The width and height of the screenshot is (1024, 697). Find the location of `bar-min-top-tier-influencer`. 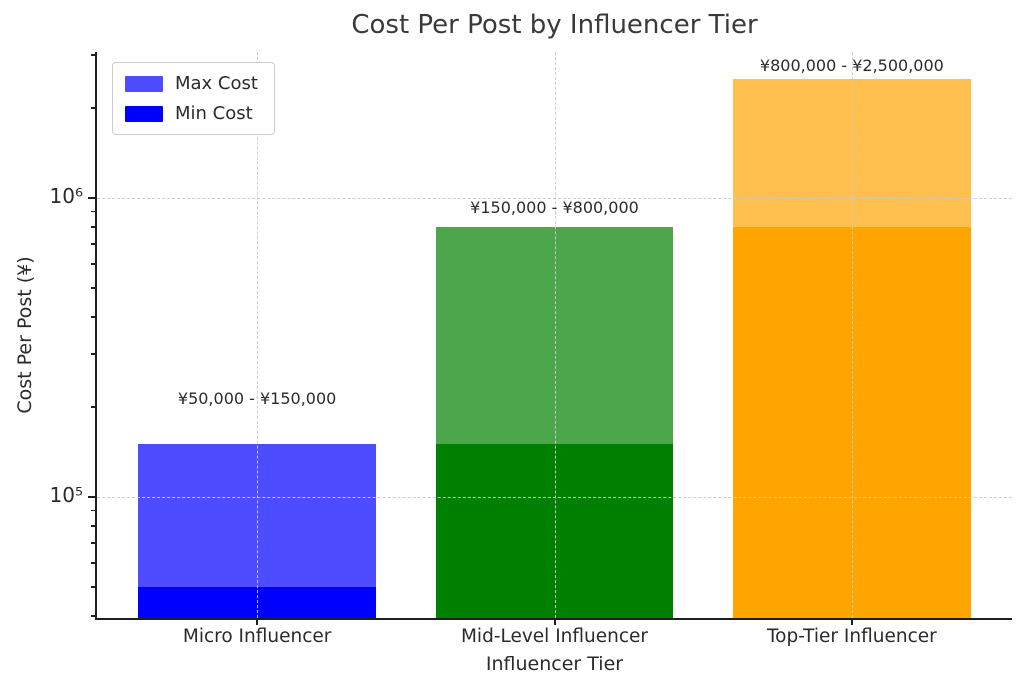

bar-min-top-tier-influencer is located at coordinates (851, 422).